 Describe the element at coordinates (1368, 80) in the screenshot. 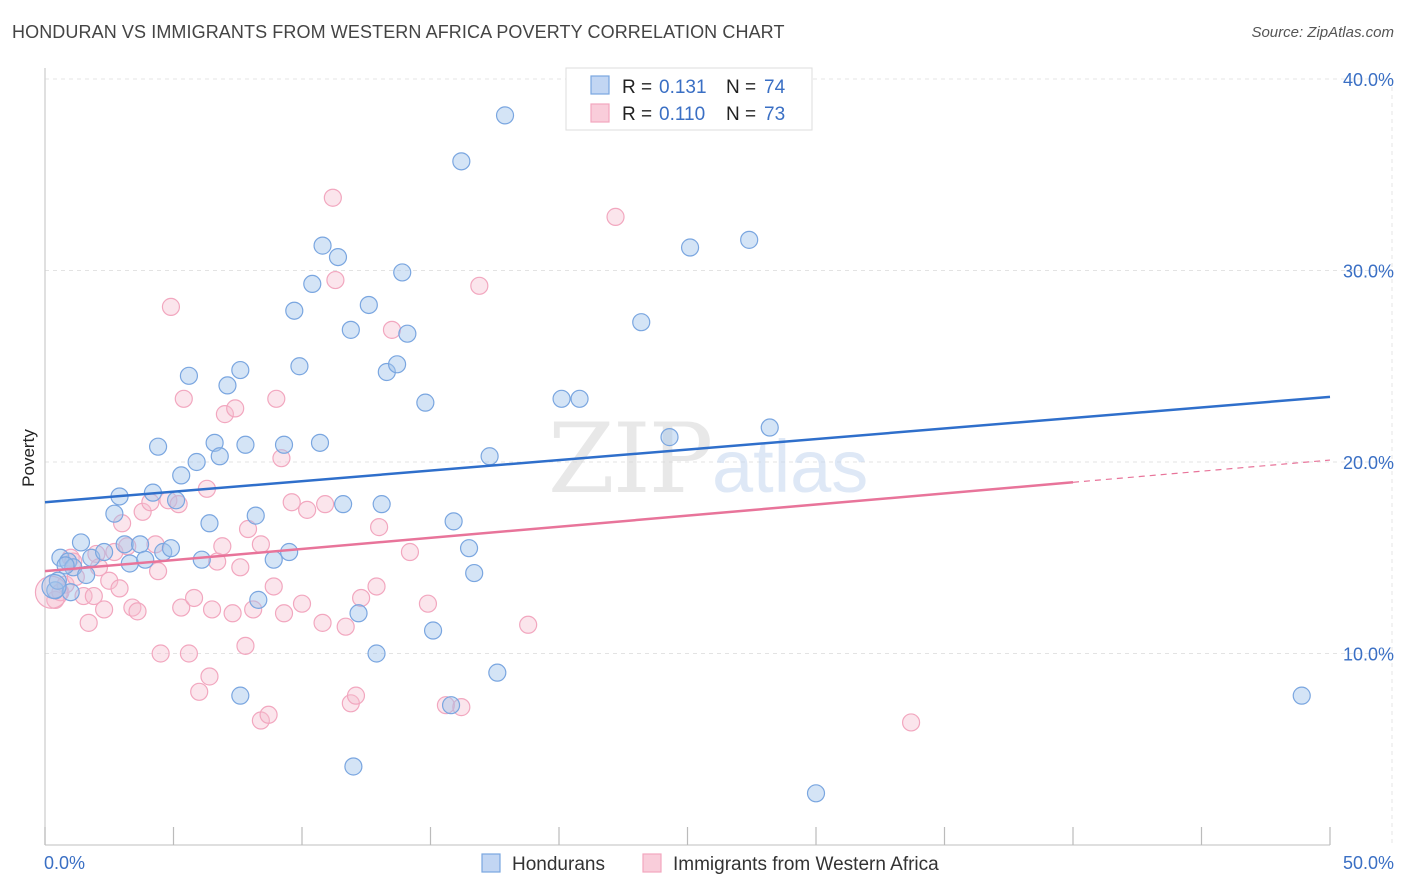

I see `y-tick-label: 40.0%` at that location.